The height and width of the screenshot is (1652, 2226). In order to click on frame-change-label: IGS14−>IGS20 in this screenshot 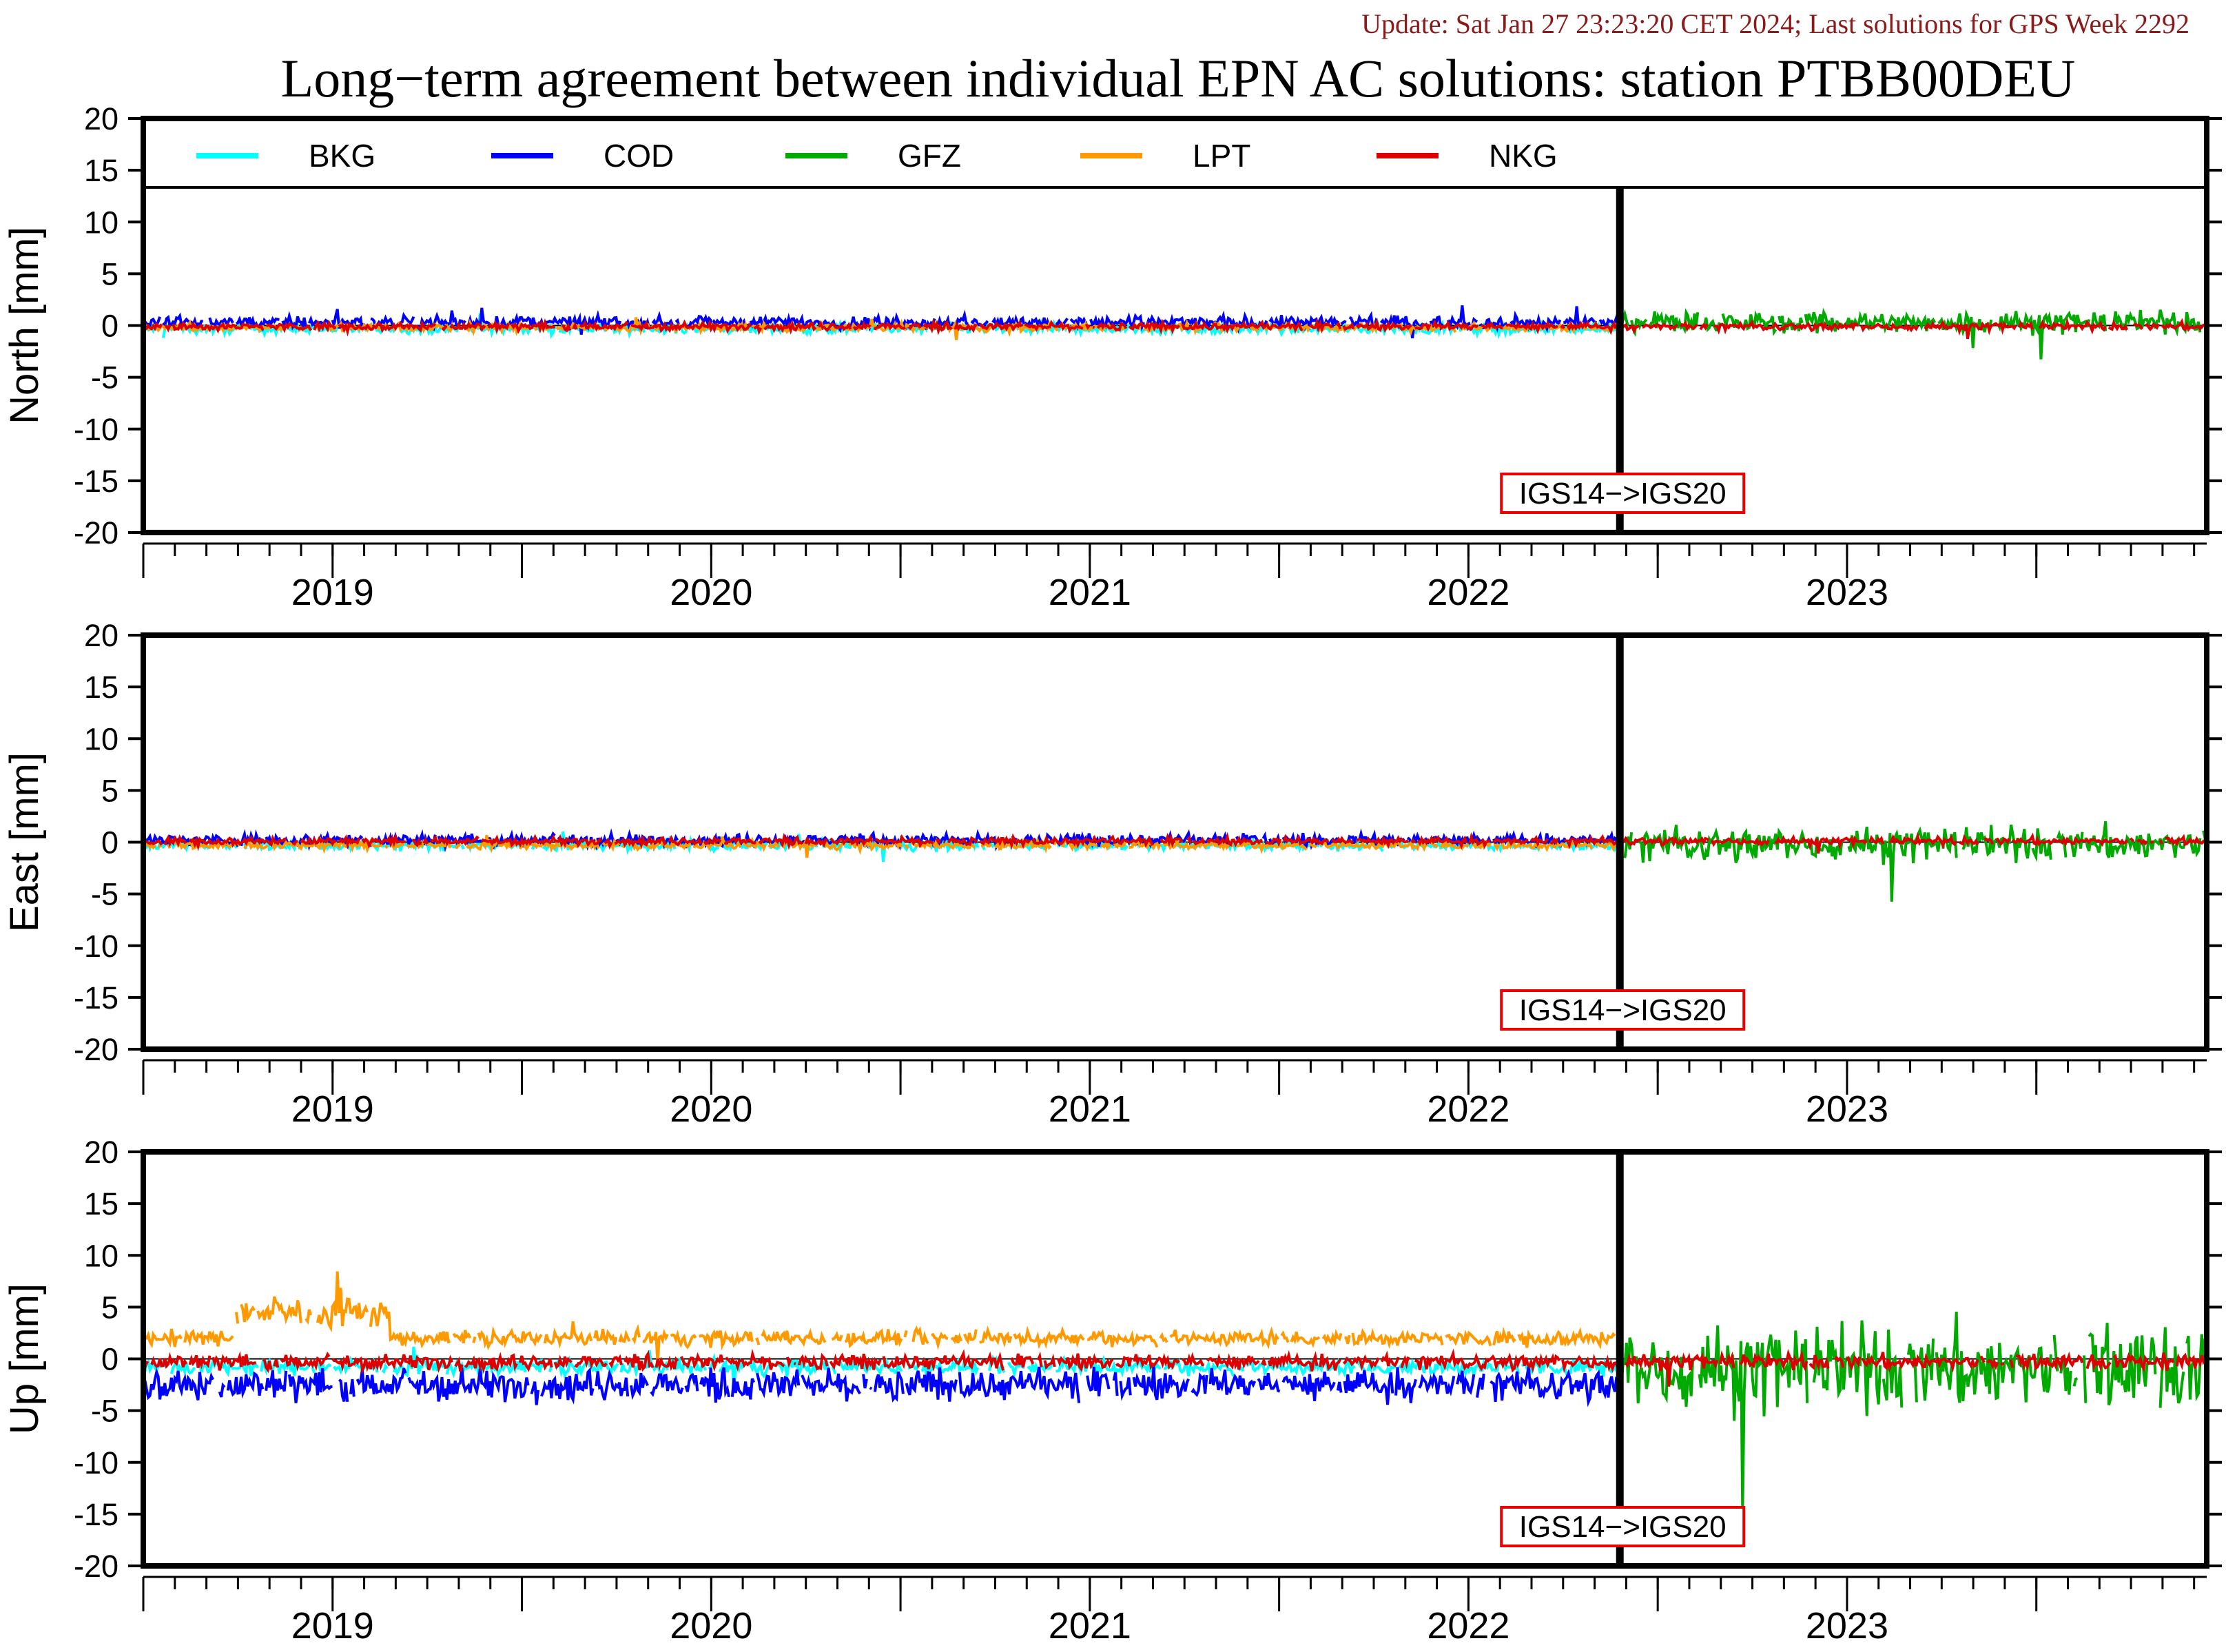, I will do `click(1623, 493)`.